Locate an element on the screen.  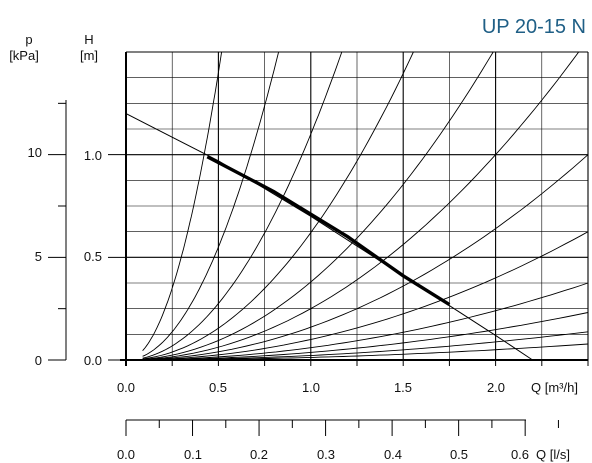
q-ls-tick-labels: 0.0 0.1 0.2 0.3 0.4 0.5 0.6 Q [l/s] is located at coordinates (343, 454).